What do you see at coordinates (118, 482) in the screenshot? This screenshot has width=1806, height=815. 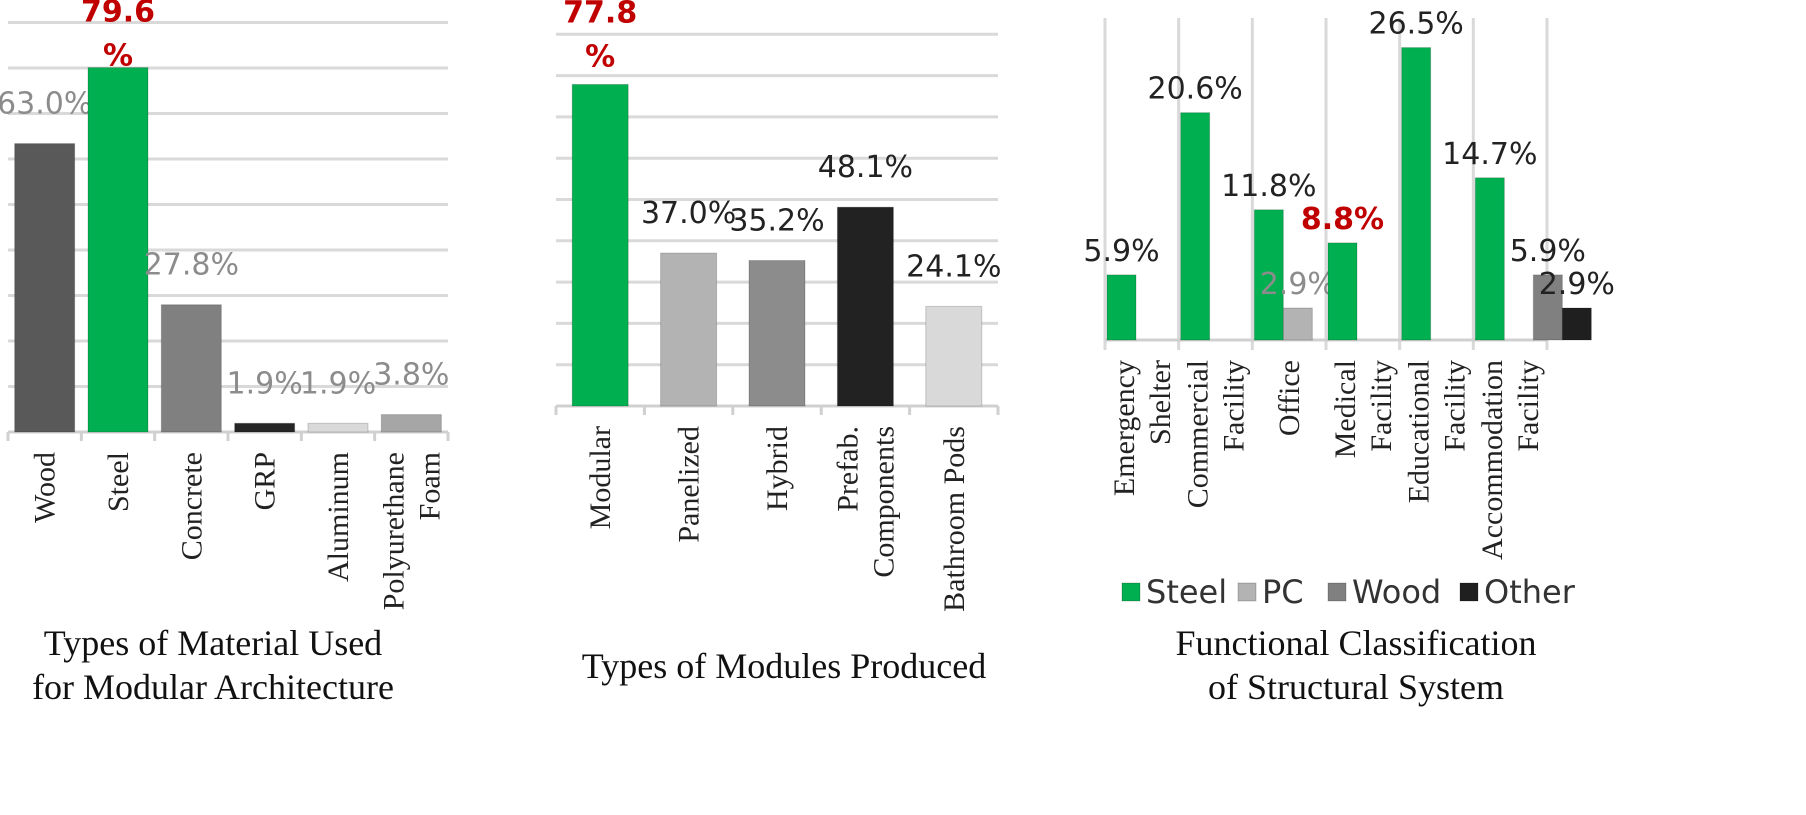 I see `tick-label: Steel` at bounding box center [118, 482].